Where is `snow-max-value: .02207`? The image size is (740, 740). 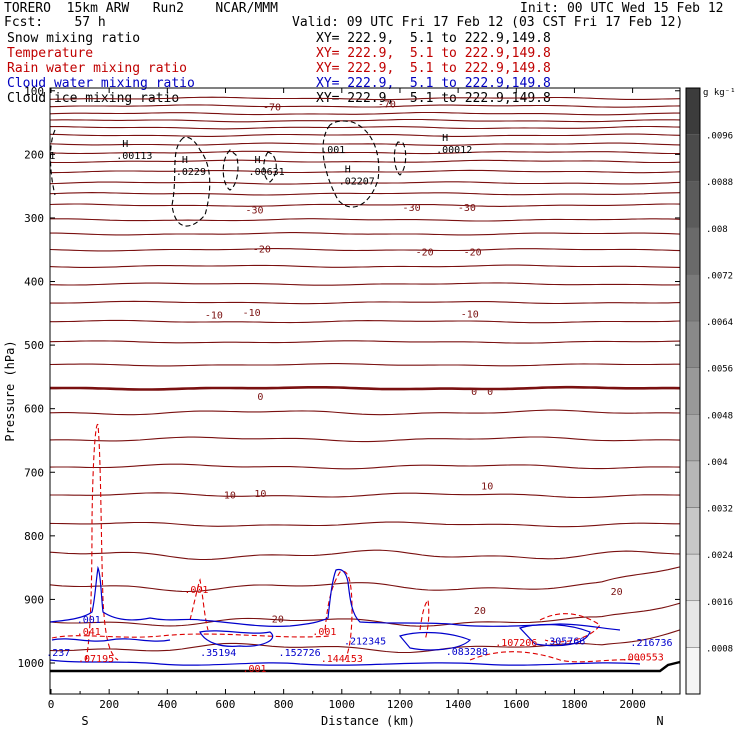 snow-max-value: .02207 is located at coordinates (357, 182).